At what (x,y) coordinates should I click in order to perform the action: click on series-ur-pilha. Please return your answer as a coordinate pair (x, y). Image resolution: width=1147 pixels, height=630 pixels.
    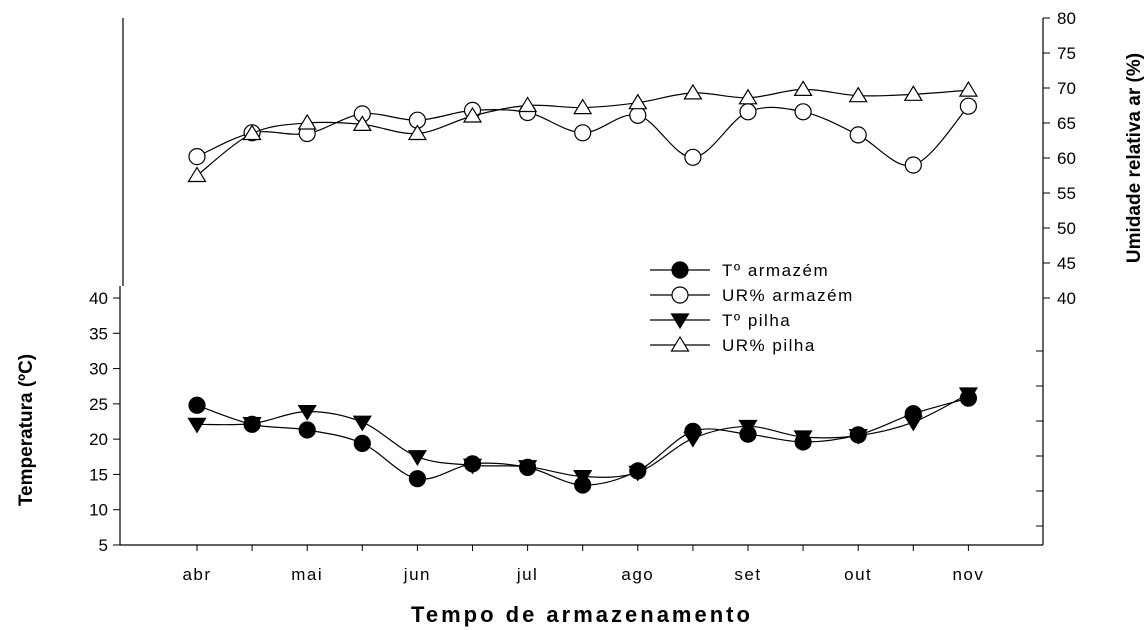
    Looking at the image, I should click on (582, 131).